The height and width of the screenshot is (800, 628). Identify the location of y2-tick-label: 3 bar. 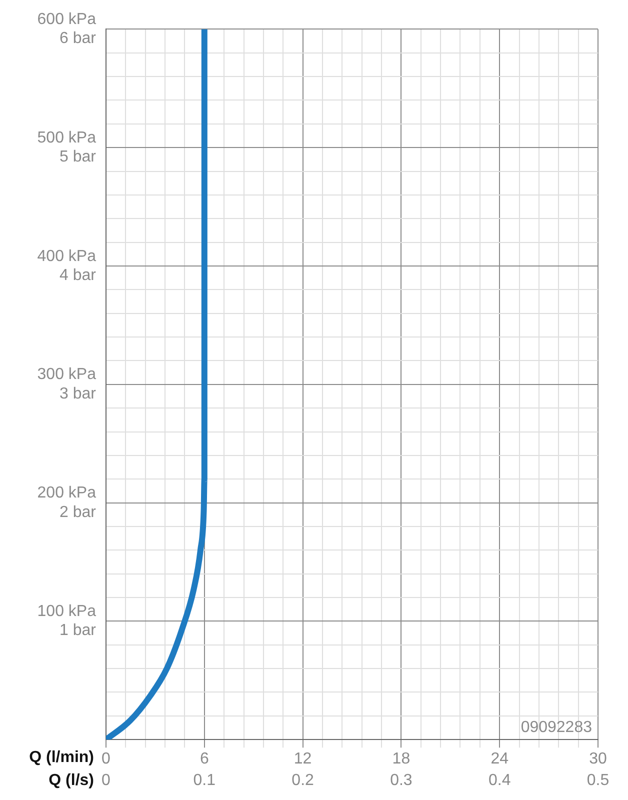
(78, 393).